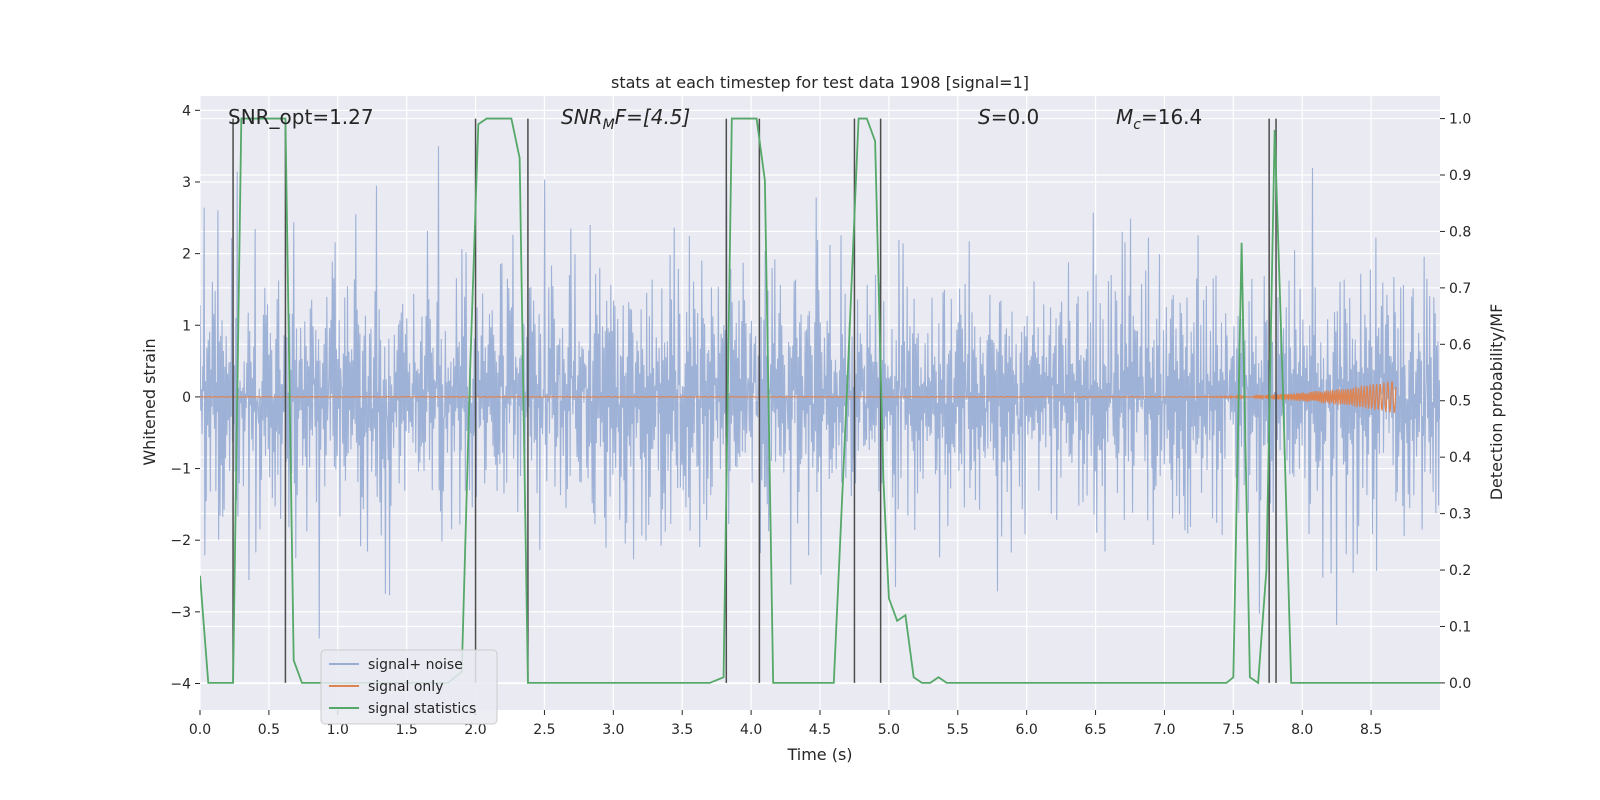 Image resolution: width=1600 pixels, height=800 pixels. What do you see at coordinates (1302, 730) in the screenshot?
I see `x-tick-label: 8.0` at bounding box center [1302, 730].